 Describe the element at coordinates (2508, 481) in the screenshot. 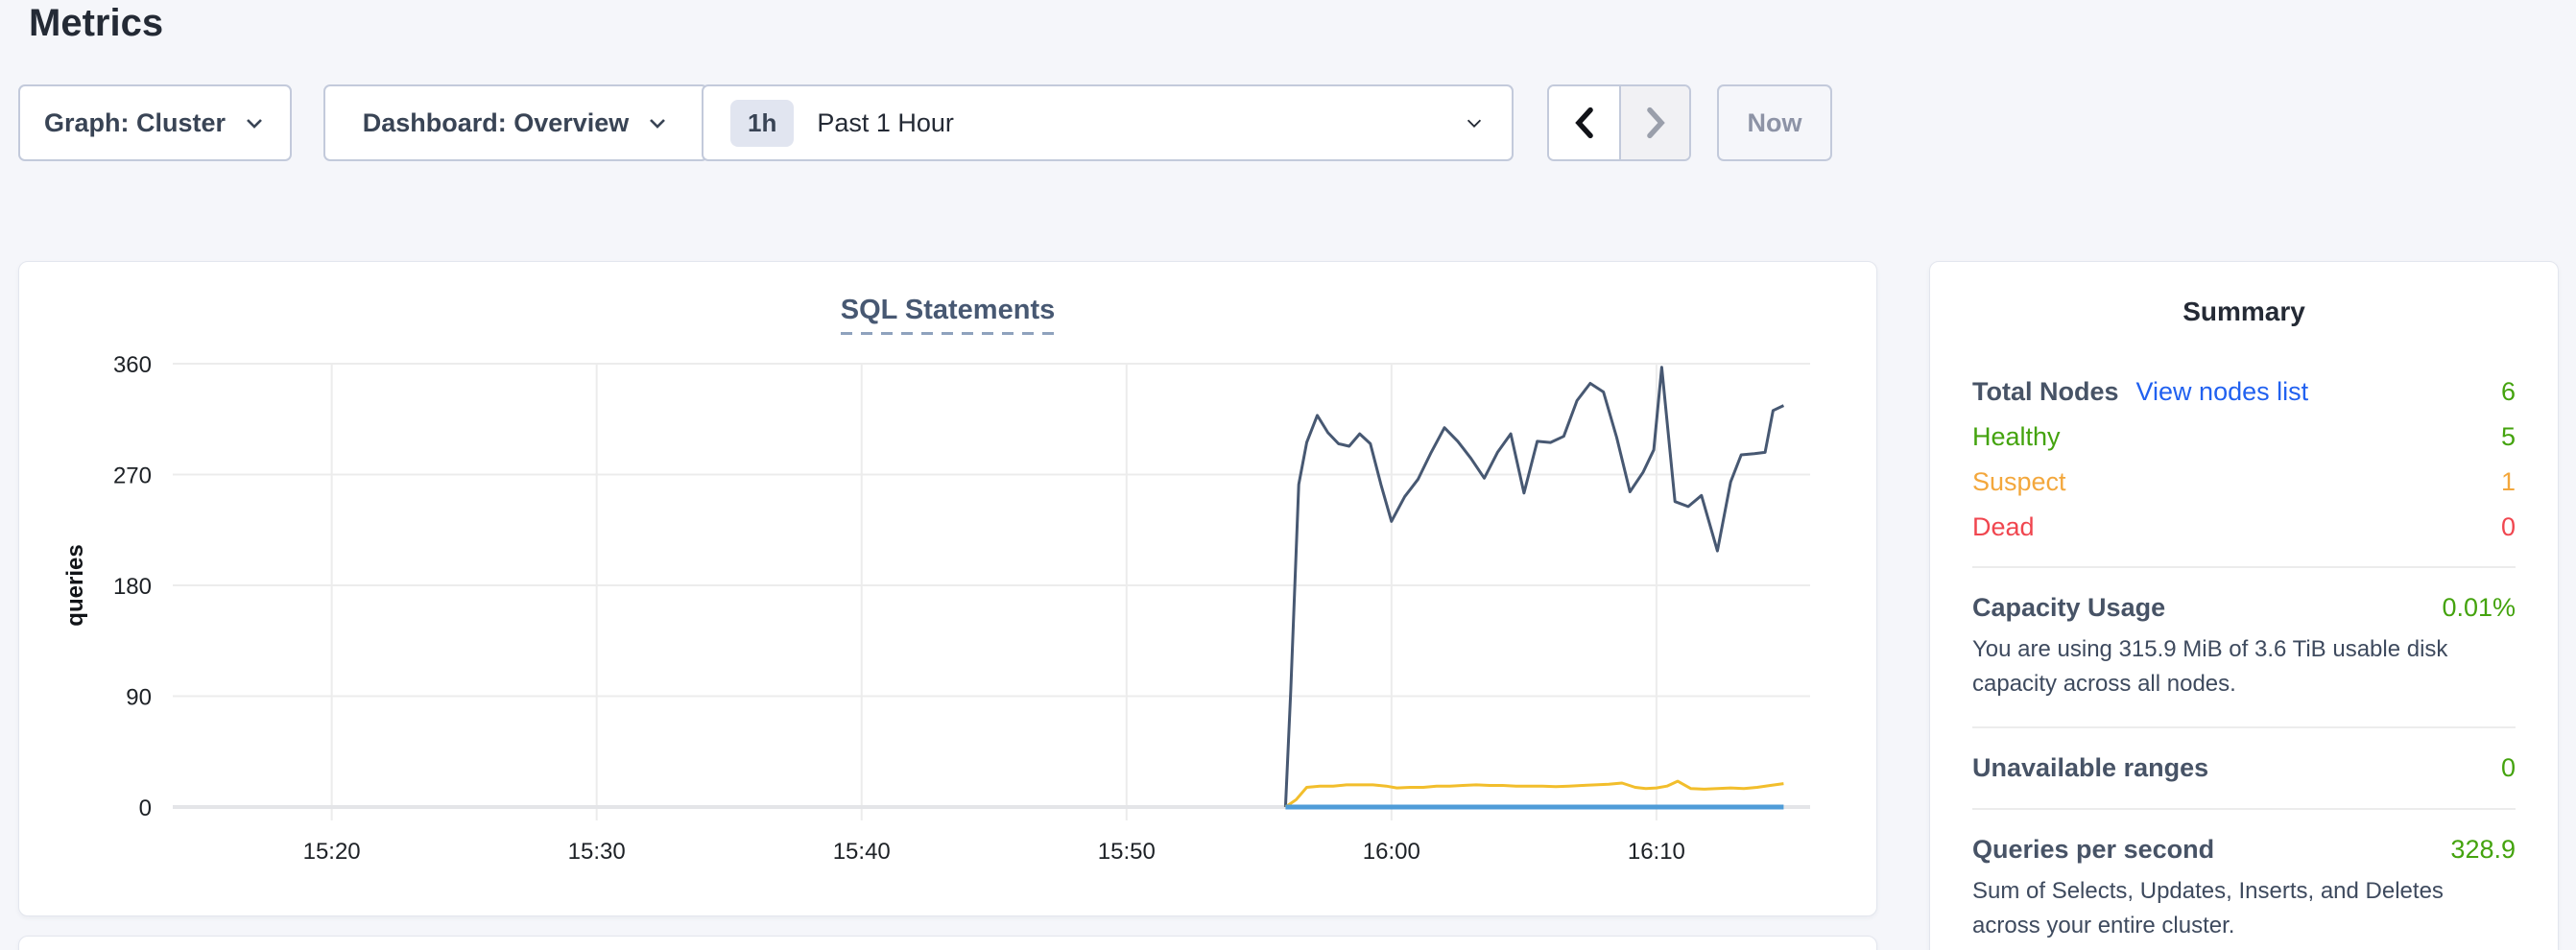

I see `suspect-value: 1` at that location.